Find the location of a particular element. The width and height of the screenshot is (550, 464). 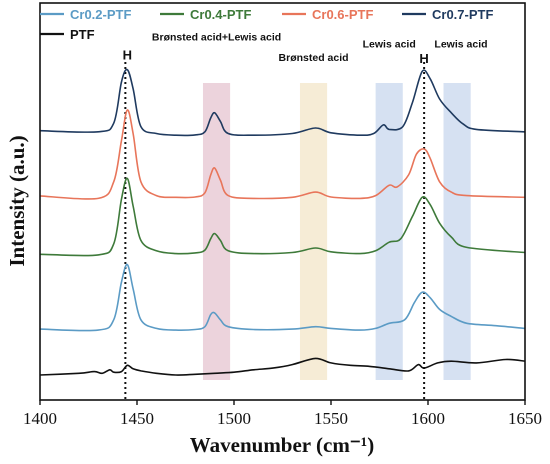

legend-label-cr0-6-ptf: Cr0.6-PTF is located at coordinates (342, 14).